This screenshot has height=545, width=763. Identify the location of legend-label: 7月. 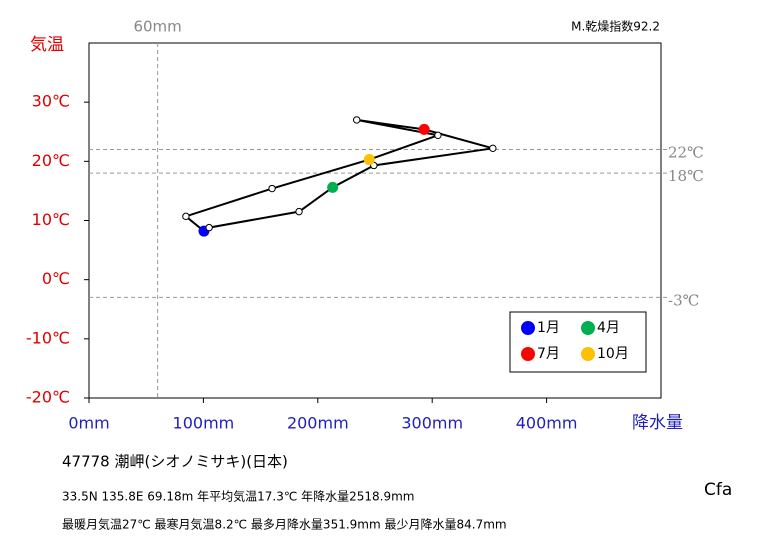
(548, 354).